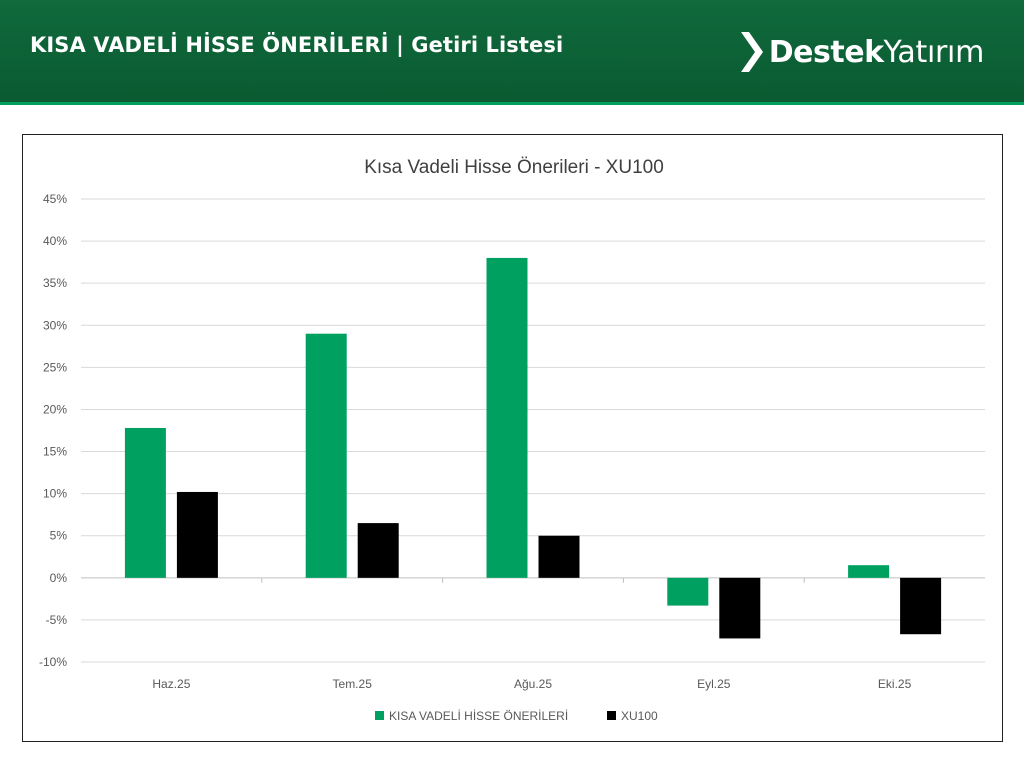  I want to click on y-tick-label: 5%, so click(59, 536).